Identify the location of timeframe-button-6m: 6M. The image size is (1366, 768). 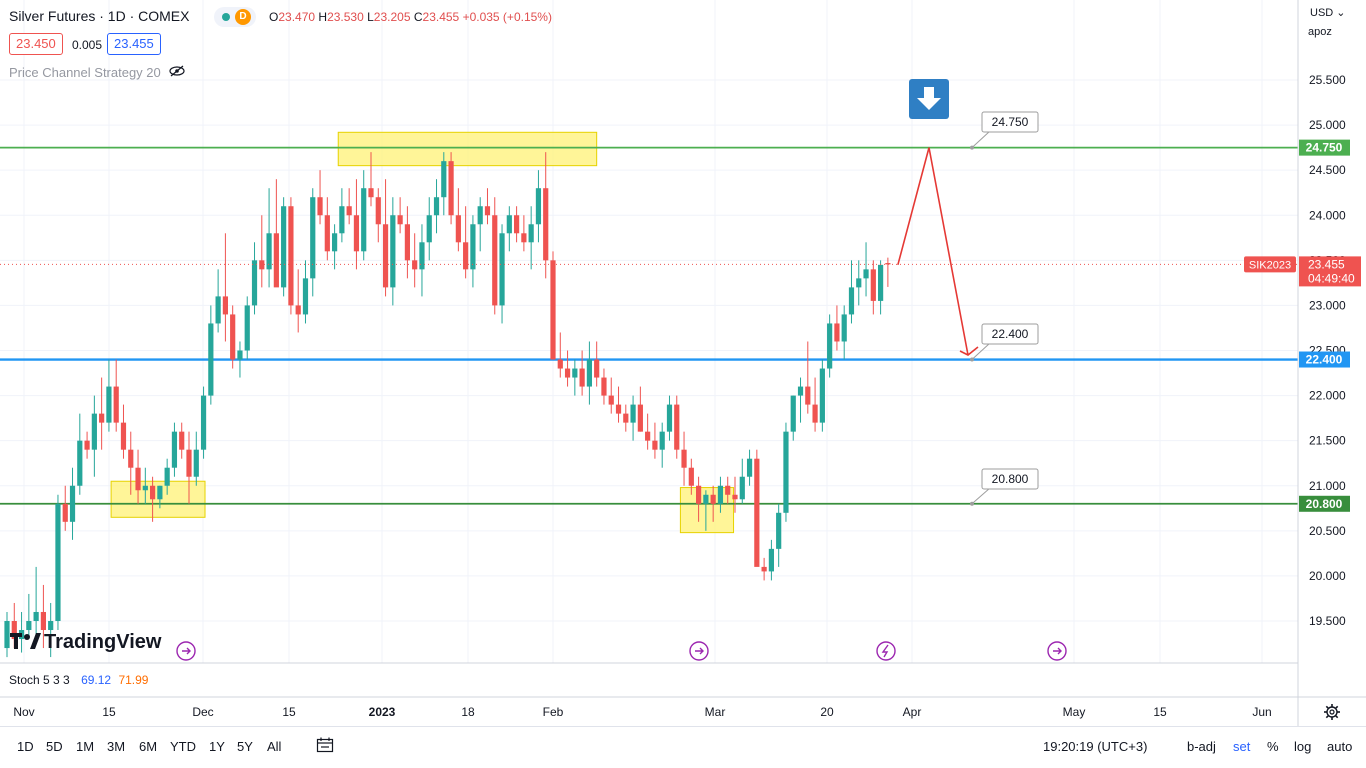
(148, 746).